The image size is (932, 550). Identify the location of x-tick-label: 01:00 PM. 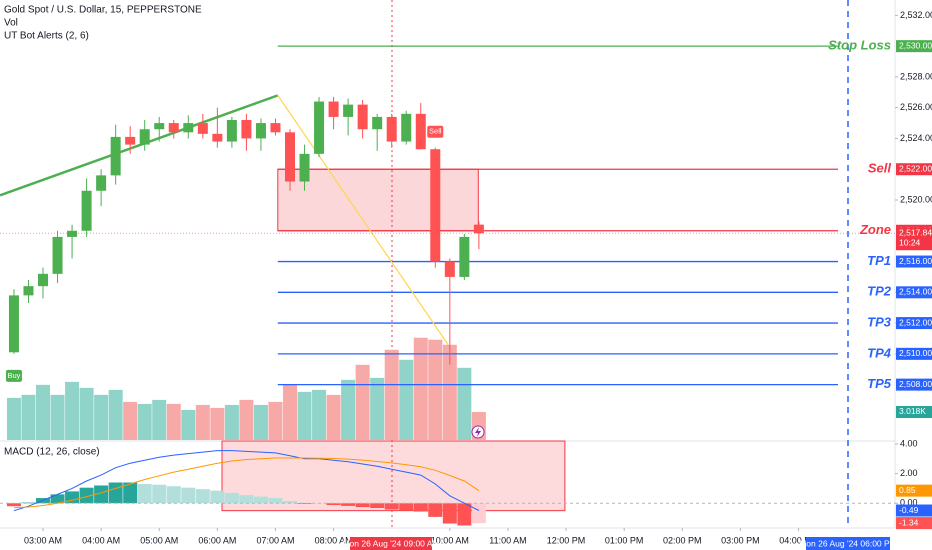
(624, 540).